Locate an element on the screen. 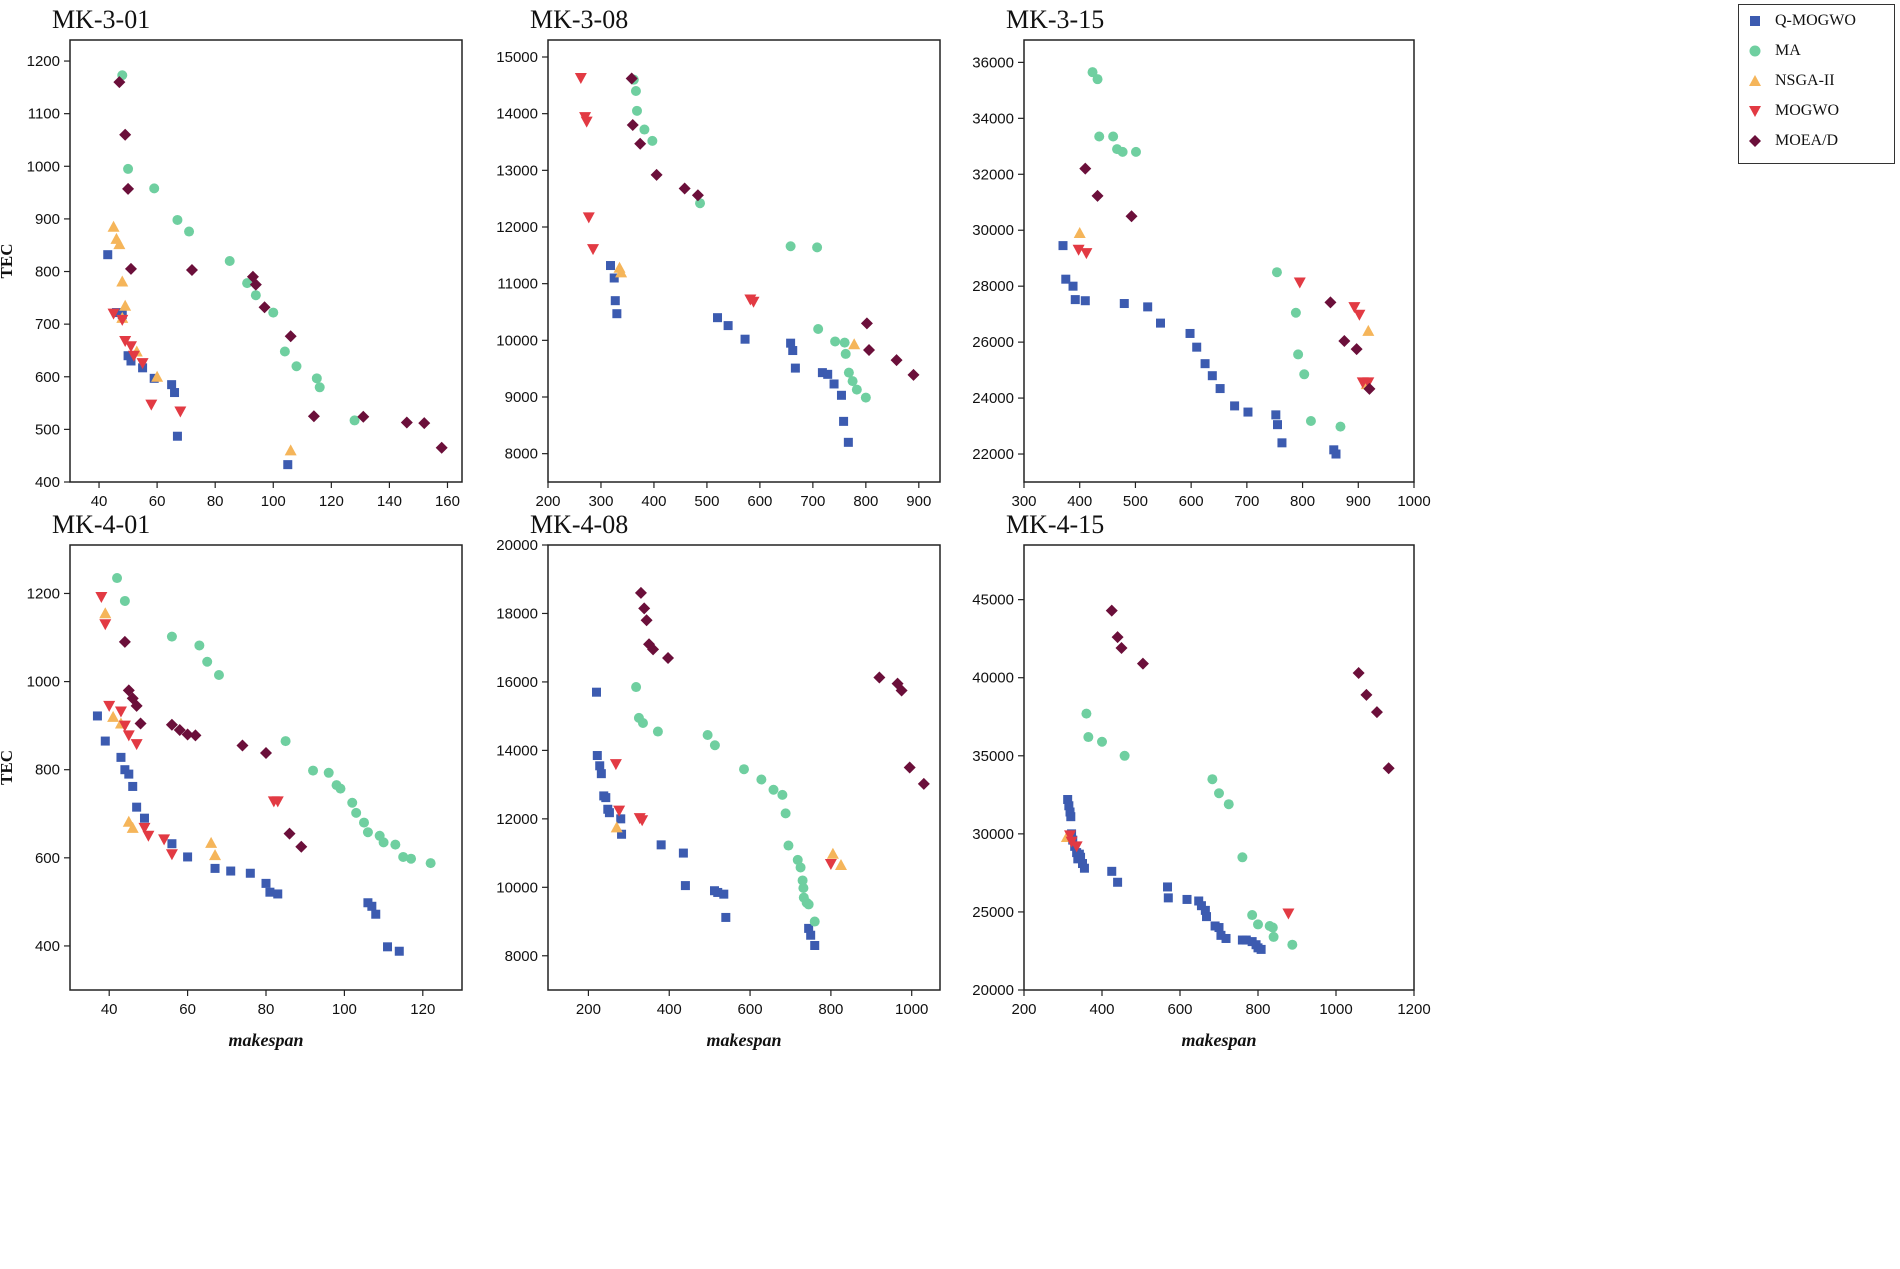 Image resolution: width=1900 pixels, height=1269 pixels. y-tick-label: 34000 is located at coordinates (993, 118).